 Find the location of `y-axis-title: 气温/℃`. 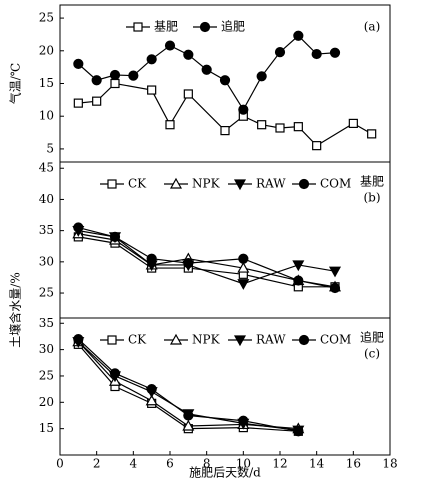

y-axis-title: 气温/℃ is located at coordinates (15, 83).